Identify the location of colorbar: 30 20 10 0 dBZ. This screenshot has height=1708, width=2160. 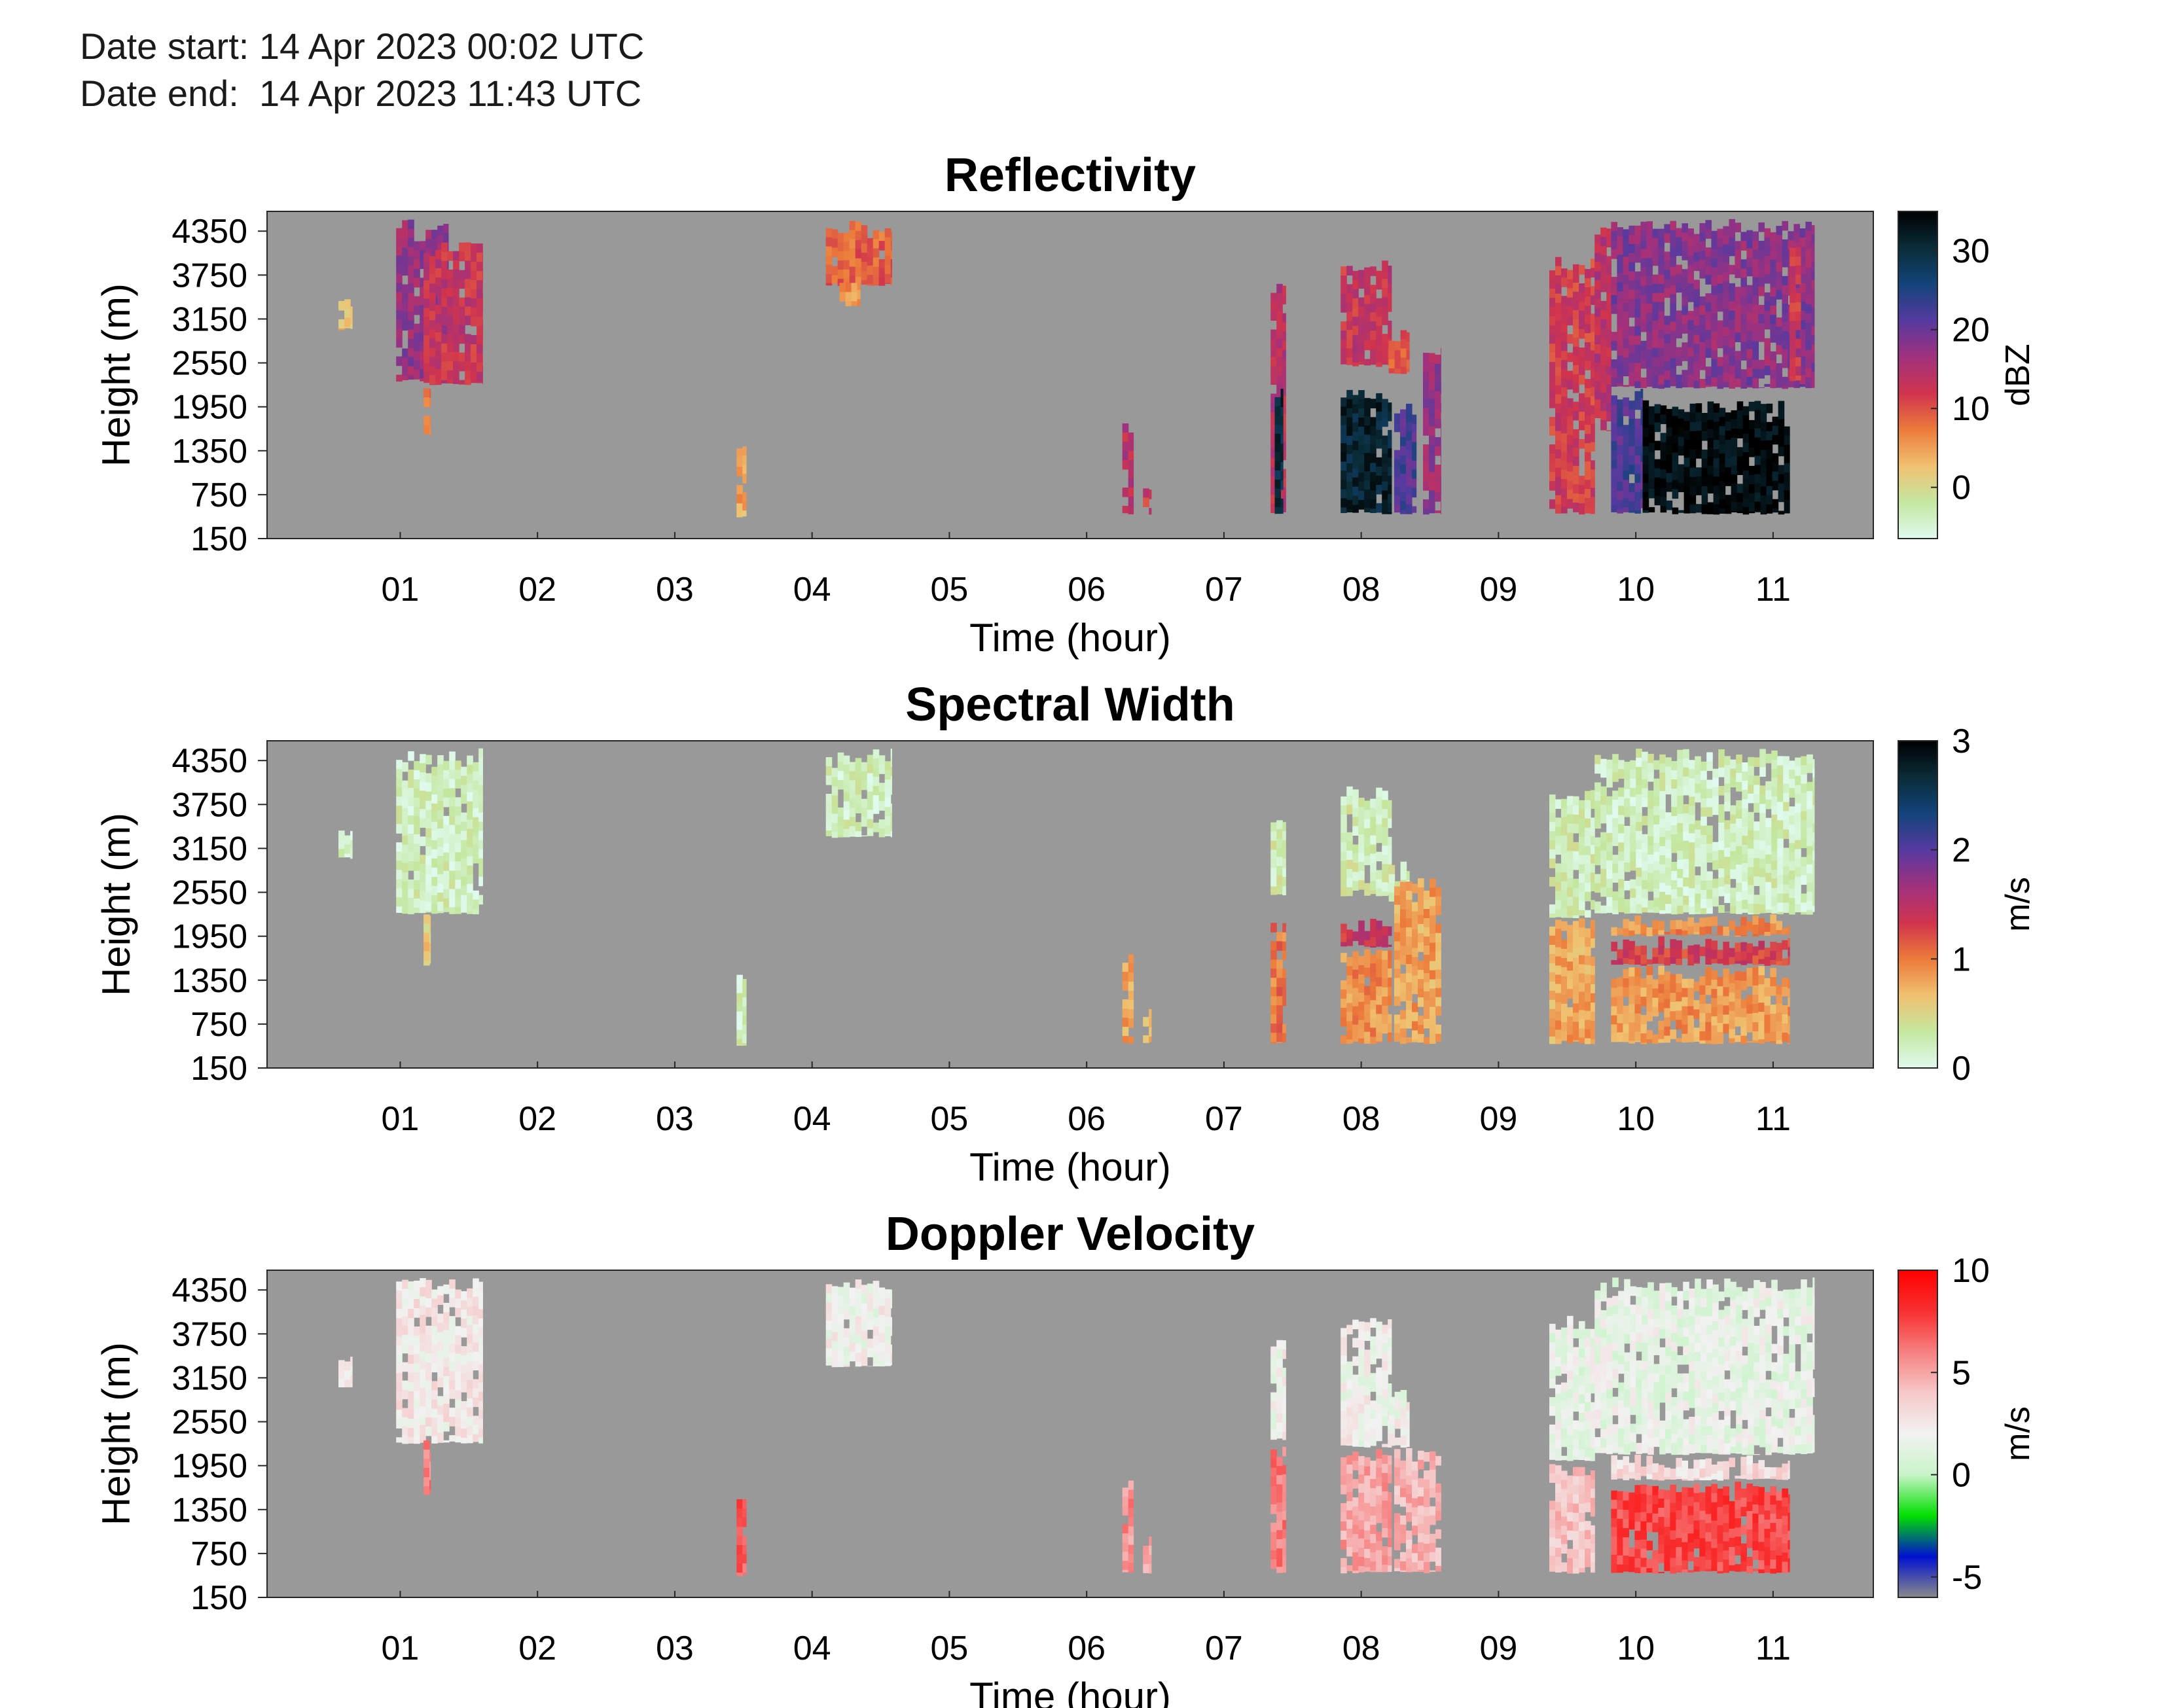
(1967, 375).